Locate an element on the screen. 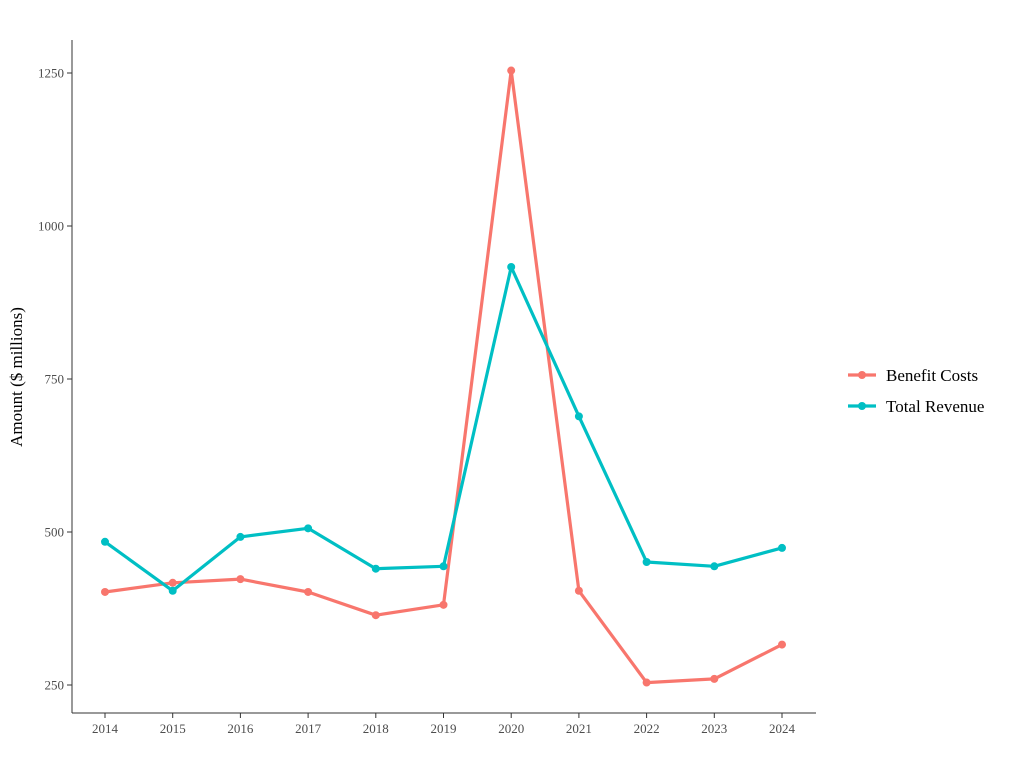  y-axis-title: Amount ($ millions) is located at coordinates (16, 377).